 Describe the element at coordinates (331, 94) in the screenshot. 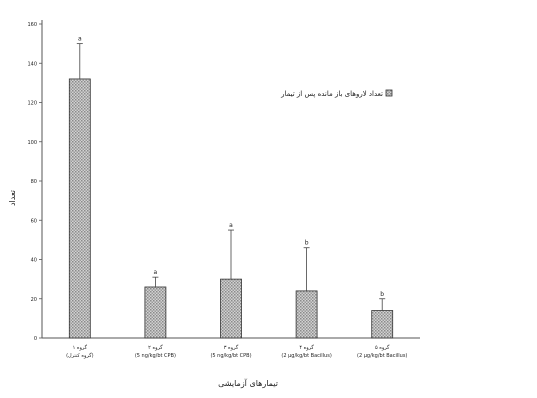

I see `legend-label: تعداد لاروهای باز مانده پس از تیمار` at that location.